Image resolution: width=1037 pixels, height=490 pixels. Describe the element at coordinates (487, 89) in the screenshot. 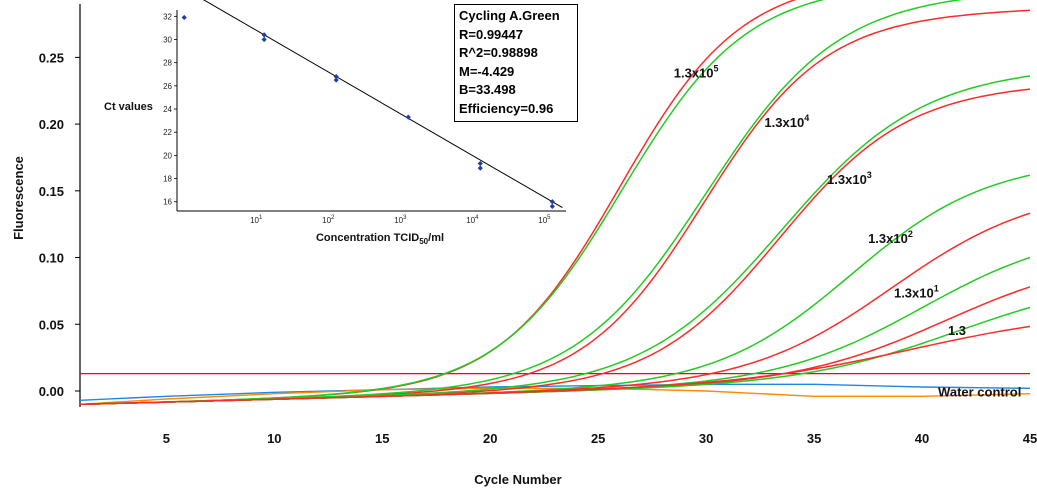

I see `stats-intercept: B=33.498` at that location.